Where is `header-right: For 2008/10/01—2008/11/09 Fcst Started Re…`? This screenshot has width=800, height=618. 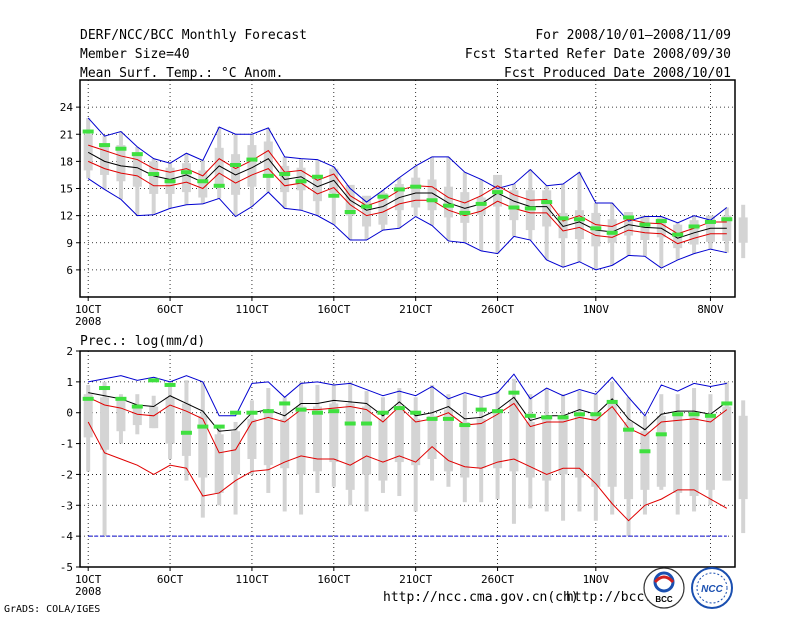 header-right: For 2008/10/01—2008/11/09 Fcst Started Re… is located at coordinates (598, 54).